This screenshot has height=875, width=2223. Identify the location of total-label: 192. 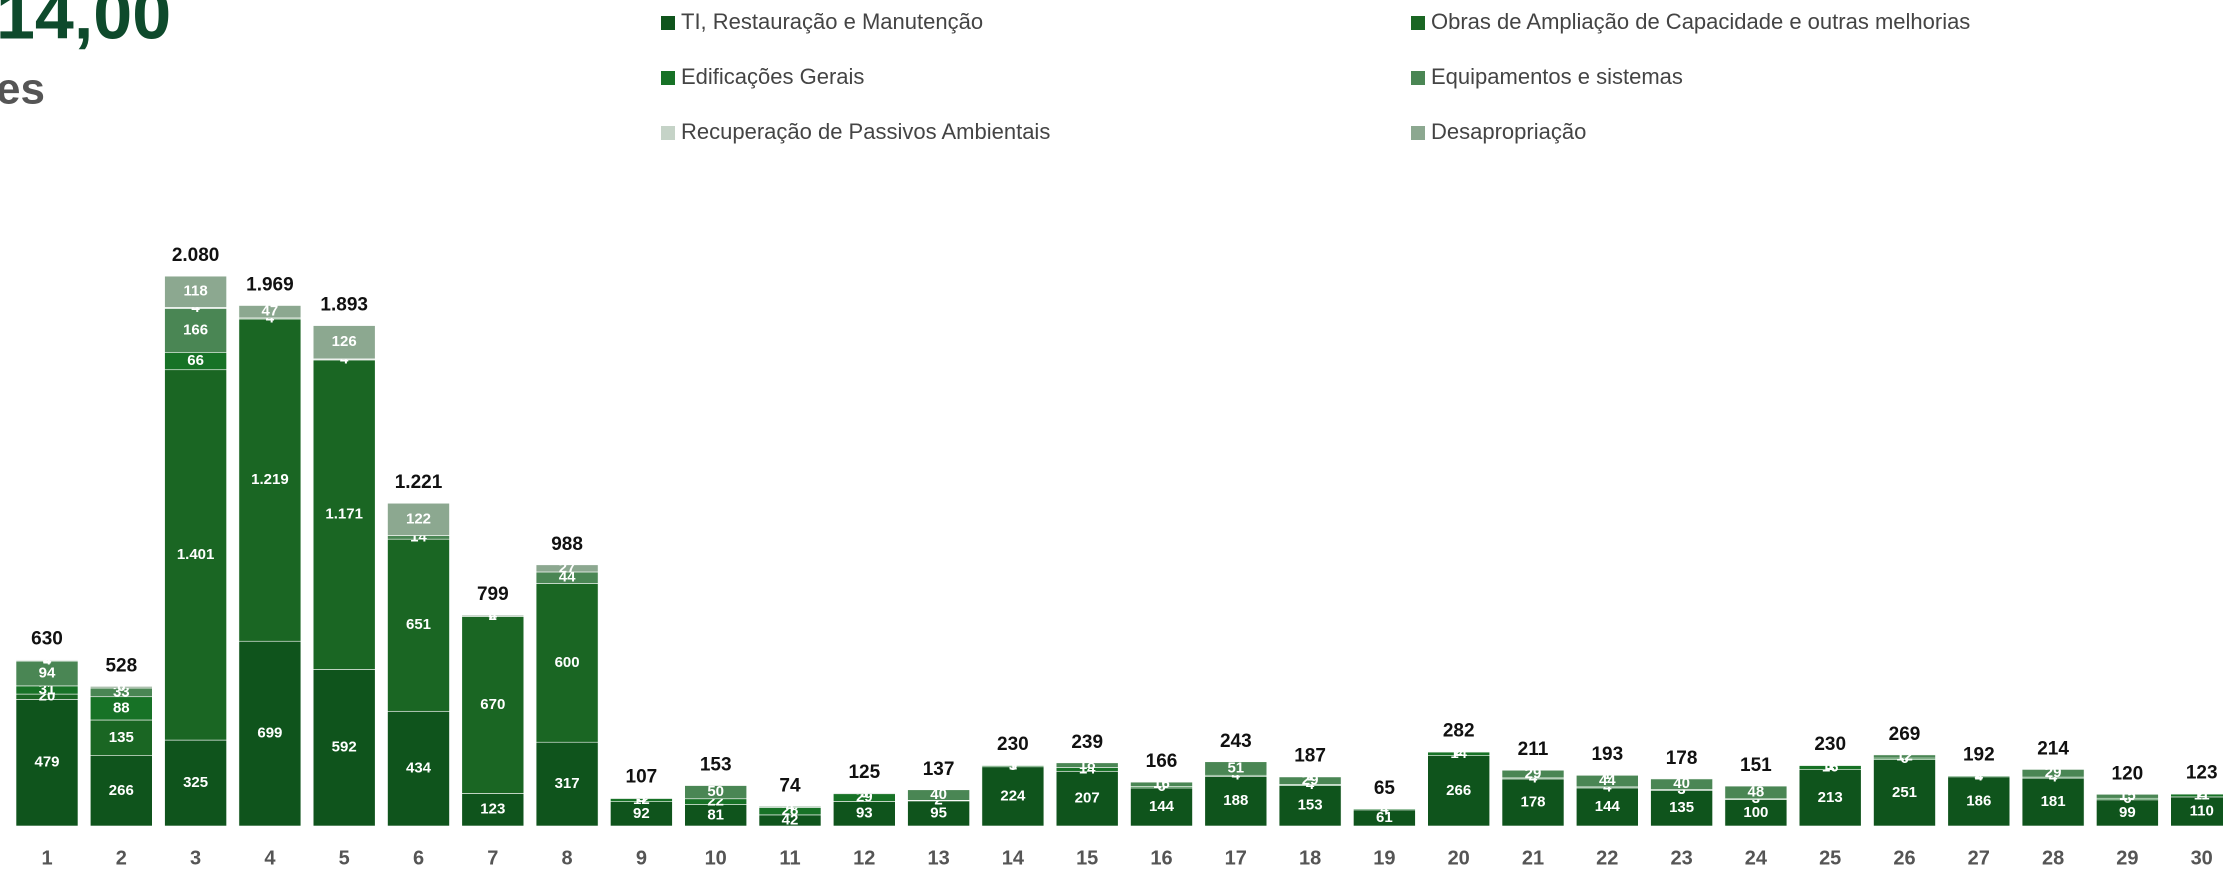
(1979, 754).